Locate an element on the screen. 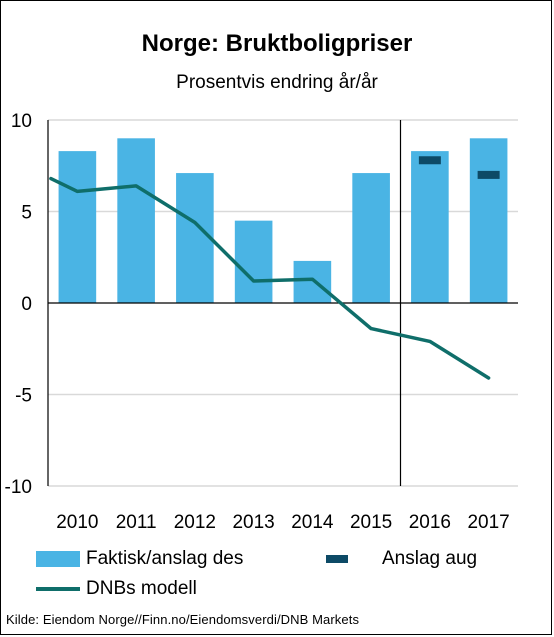 The image size is (554, 637). bar-2012 is located at coordinates (195, 238).